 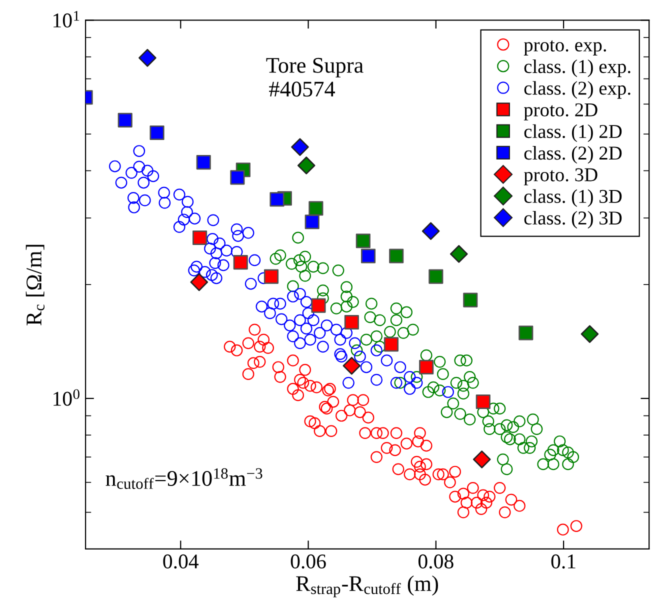 What do you see at coordinates (67, 19) in the screenshot?
I see `y-tick-label: 10$^{1}$` at bounding box center [67, 19].